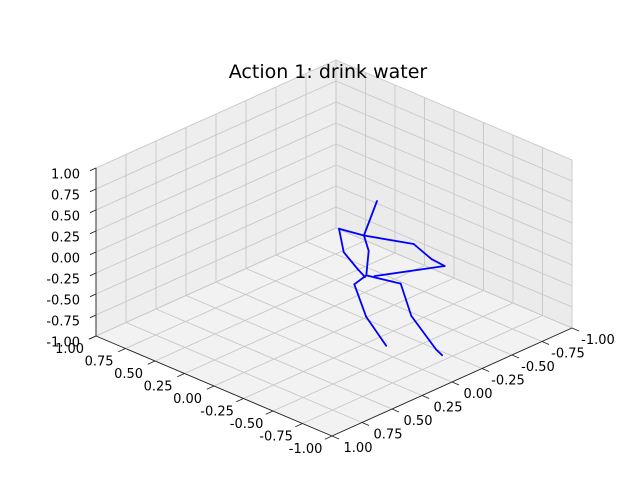 The width and height of the screenshot is (640, 480). Describe the element at coordinates (63, 279) in the screenshot. I see `z-tick-label-3: -0.25` at that location.